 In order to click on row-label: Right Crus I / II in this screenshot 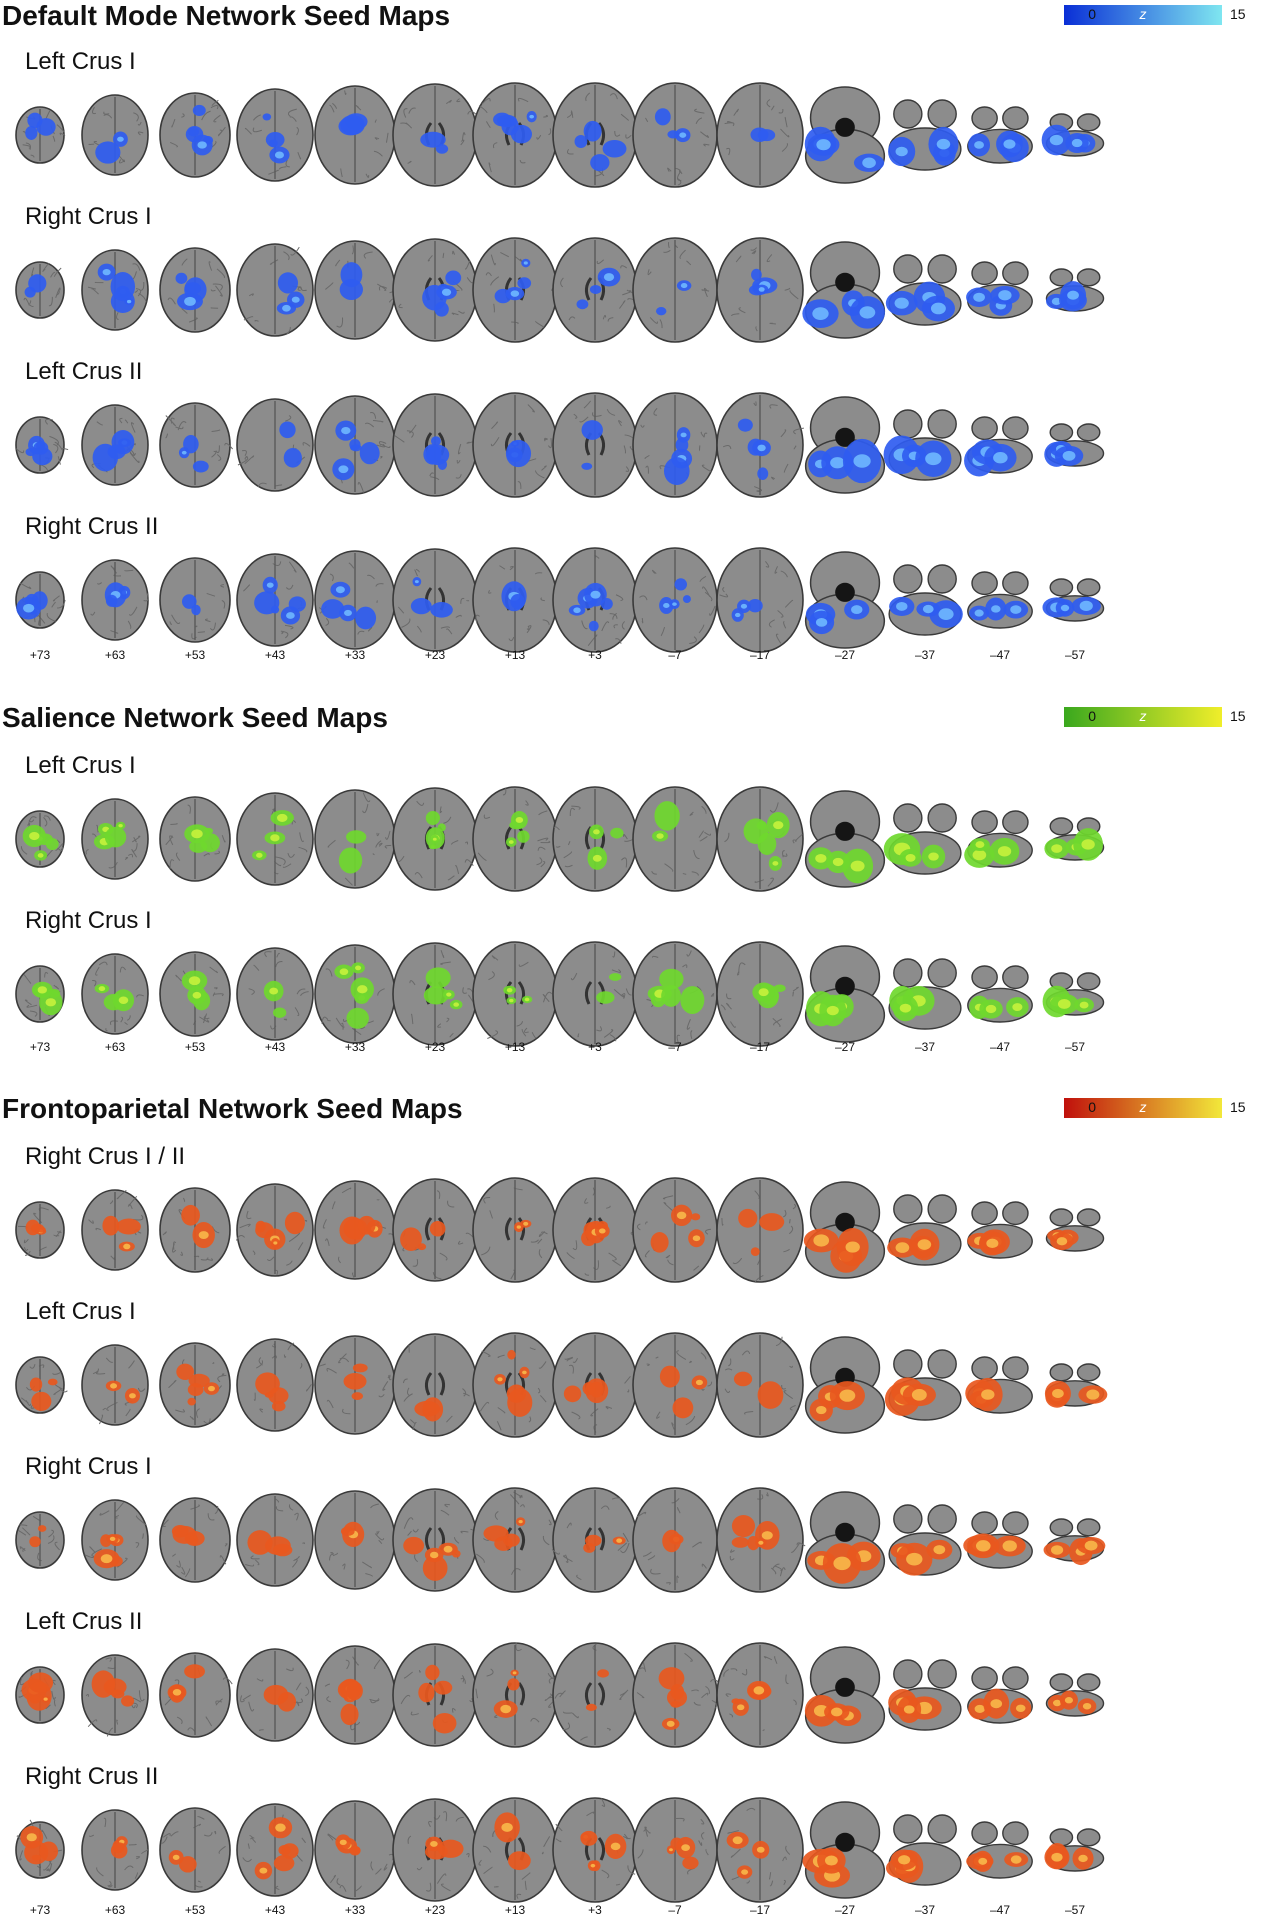, I will do `click(105, 1156)`.